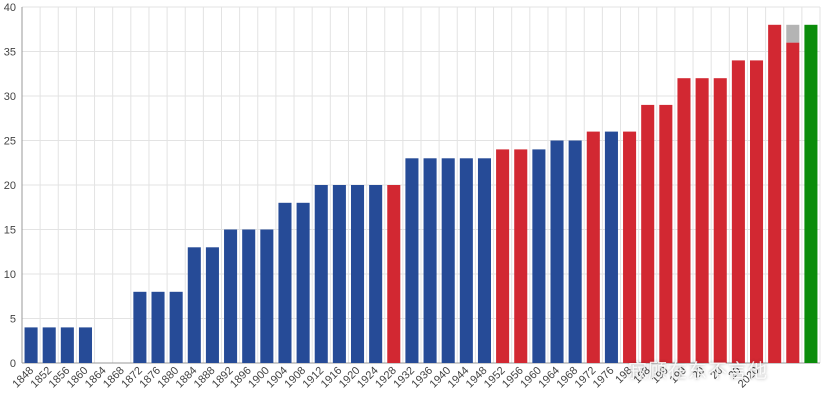  Describe the element at coordinates (10, 275) in the screenshot. I see `y-tick-label: 10` at that location.